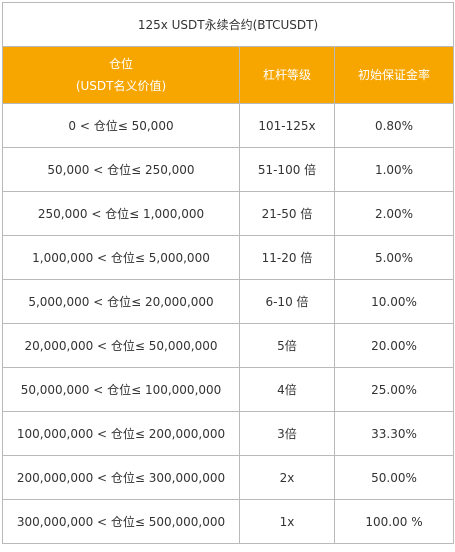 The image size is (455, 552). Describe the element at coordinates (121, 345) in the screenshot. I see `cell-position: 20,000,000 < 仓位≤ 50,000,000` at that location.